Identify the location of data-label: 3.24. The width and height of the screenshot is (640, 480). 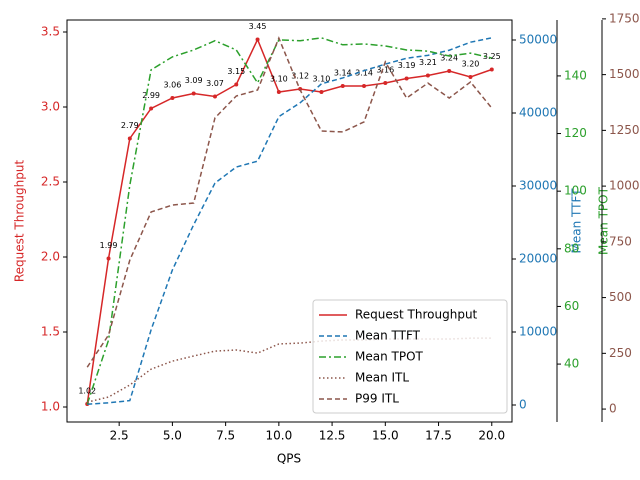
(449, 58).